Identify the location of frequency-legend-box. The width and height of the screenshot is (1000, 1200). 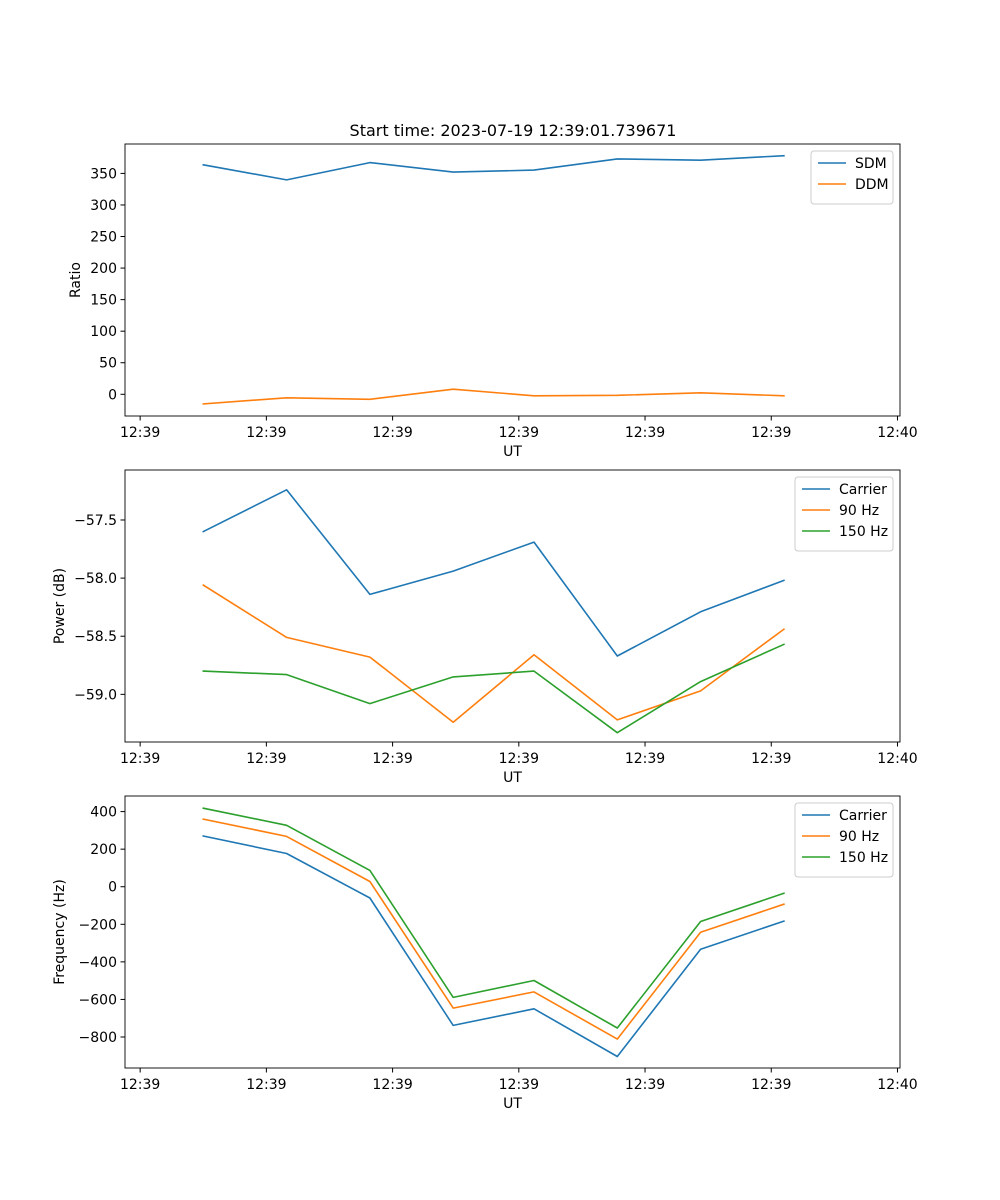
(844, 840).